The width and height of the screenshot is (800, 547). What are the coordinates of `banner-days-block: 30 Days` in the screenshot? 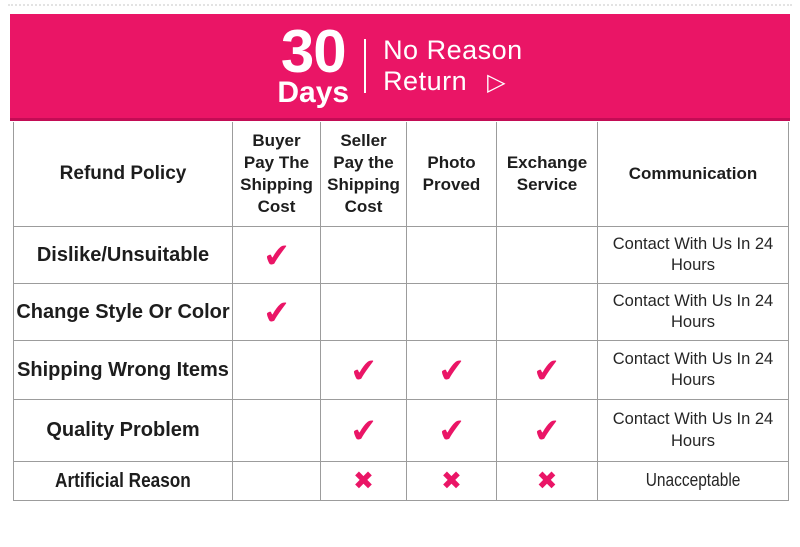 It's located at (313, 63).